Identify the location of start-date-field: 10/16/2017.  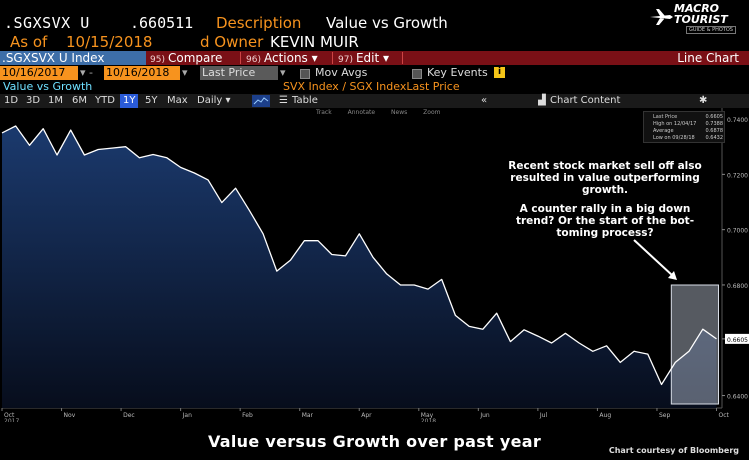
(39, 73).